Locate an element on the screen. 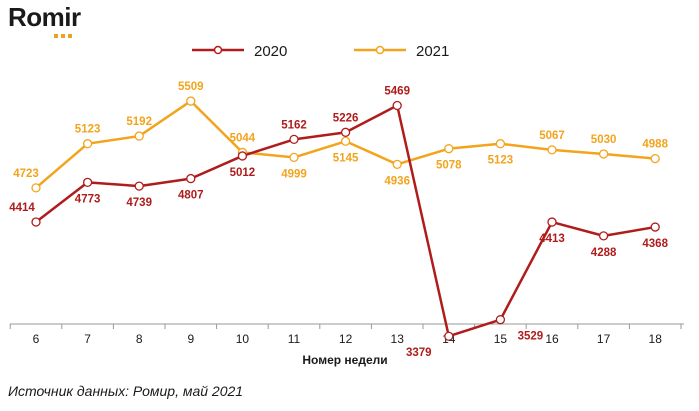 This screenshot has width=699, height=411. data-label-2021: 5145 is located at coordinates (346, 158).